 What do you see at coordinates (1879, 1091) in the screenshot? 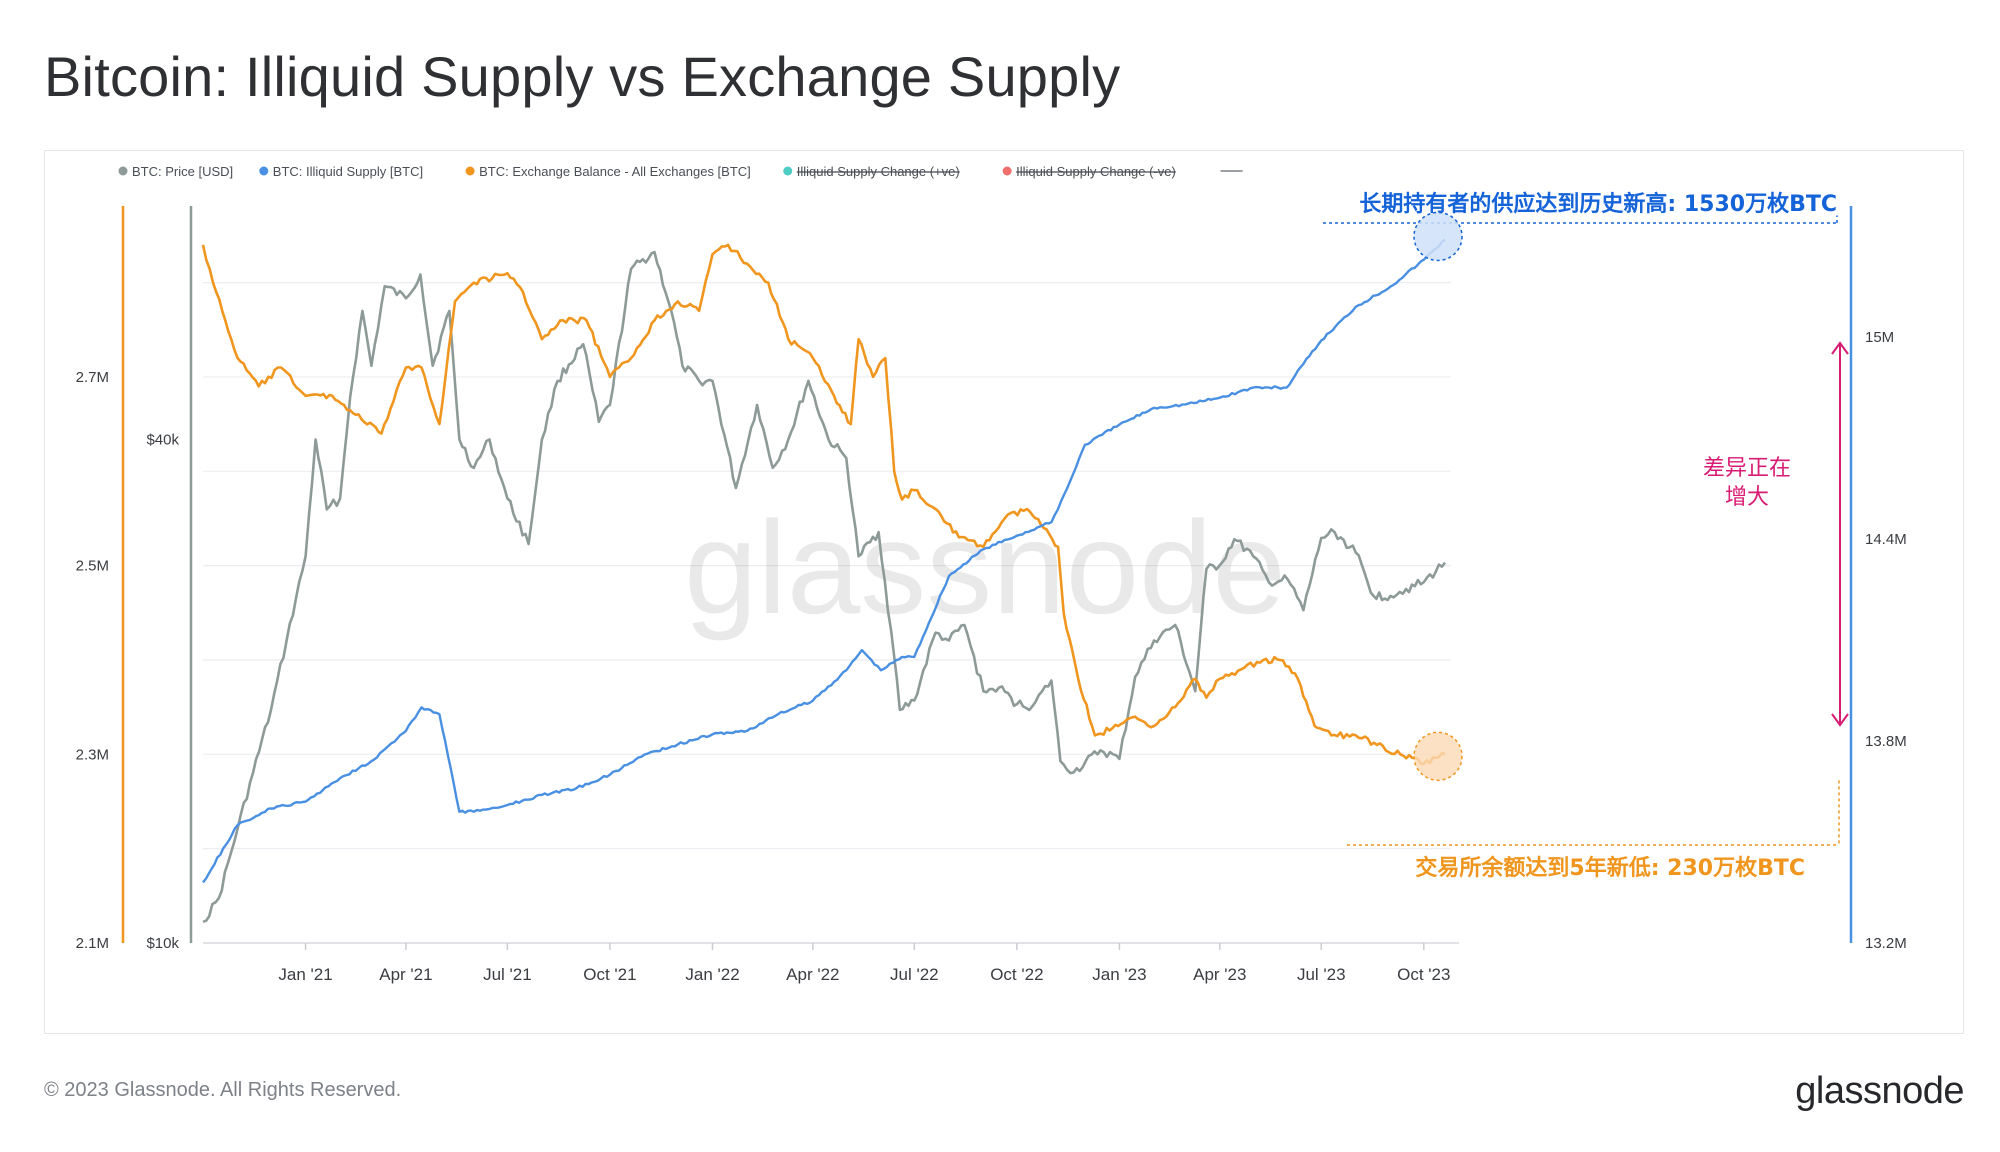
I see `glassnode-logo: glassnode` at bounding box center [1879, 1091].